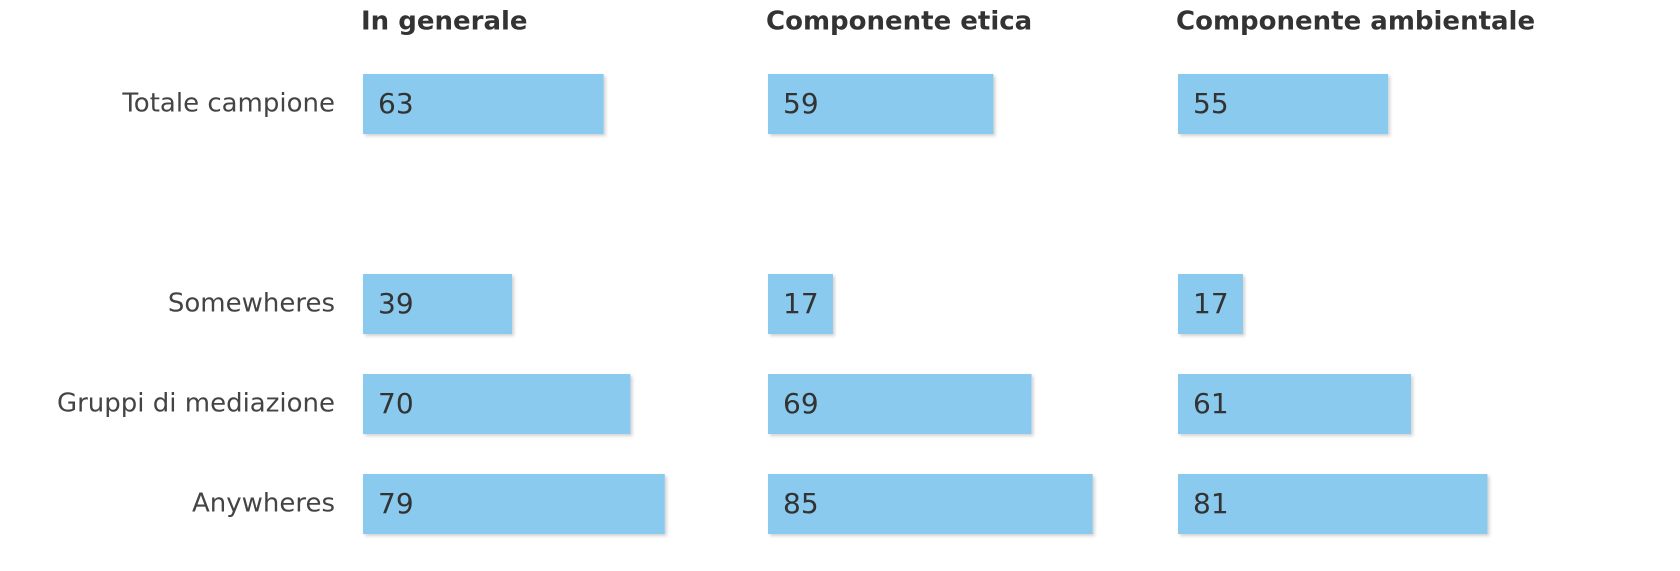  I want to click on category-label: Anywheres, so click(263, 504).